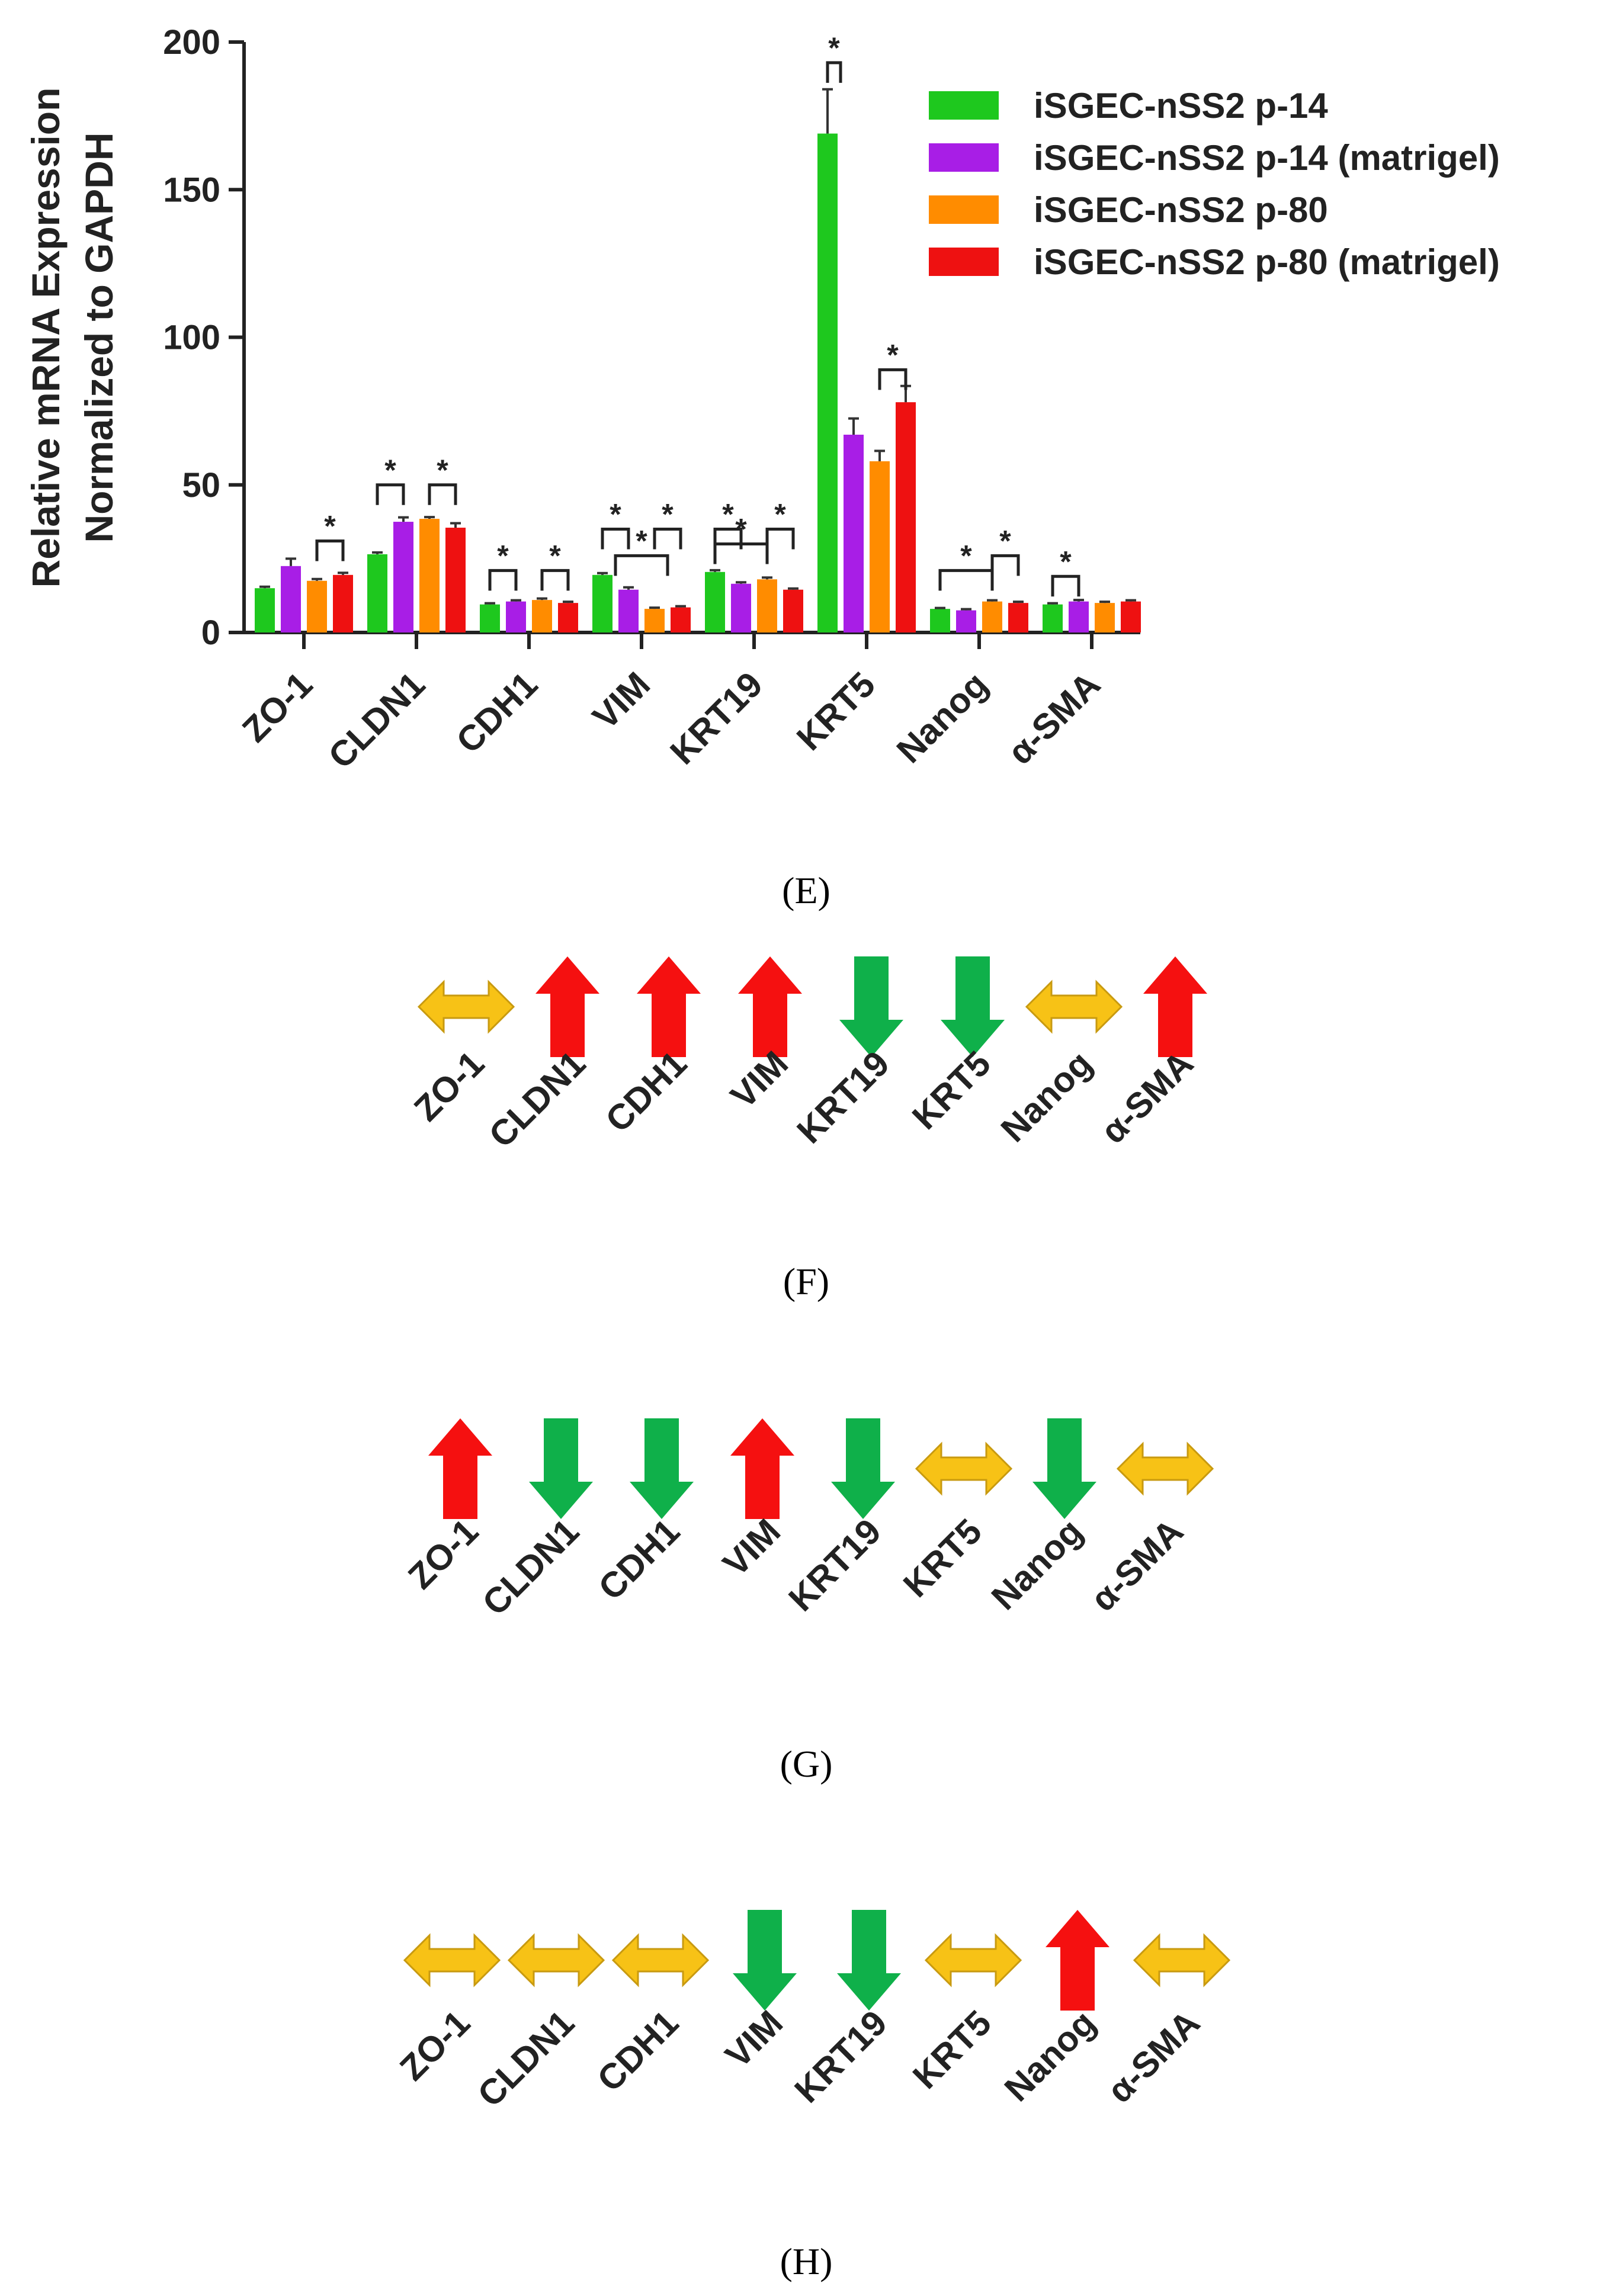 The height and width of the screenshot is (2296, 1613). Describe the element at coordinates (46, 338) in the screenshot. I see `y-axis-label: Relative mRNA Expression` at that location.